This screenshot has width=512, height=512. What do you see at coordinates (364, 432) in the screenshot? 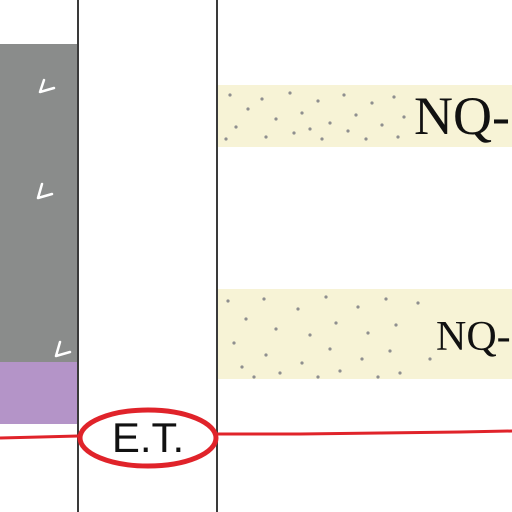
I see `contact-line-right` at bounding box center [364, 432].